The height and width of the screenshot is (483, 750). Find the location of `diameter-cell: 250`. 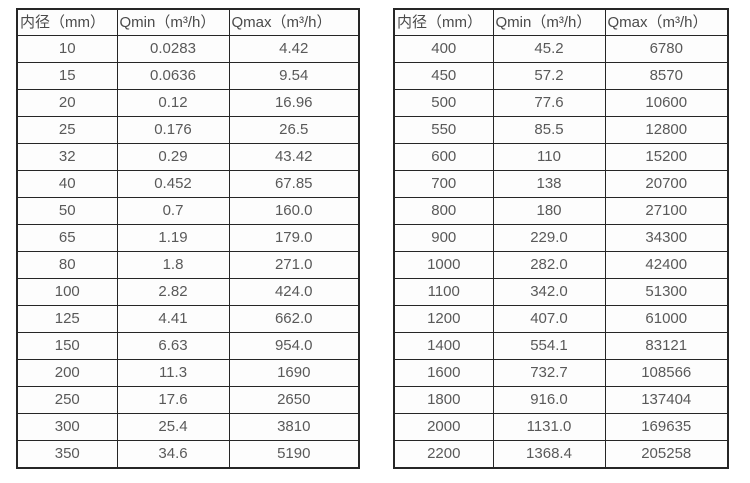

diameter-cell: 250 is located at coordinates (67, 400).